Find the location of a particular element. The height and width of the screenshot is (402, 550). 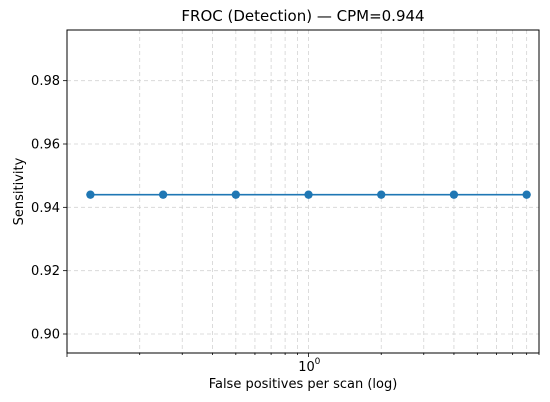

y-axis-ticks: 0.90 0.92 0.94 0.96 0.98 is located at coordinates (49, 208).